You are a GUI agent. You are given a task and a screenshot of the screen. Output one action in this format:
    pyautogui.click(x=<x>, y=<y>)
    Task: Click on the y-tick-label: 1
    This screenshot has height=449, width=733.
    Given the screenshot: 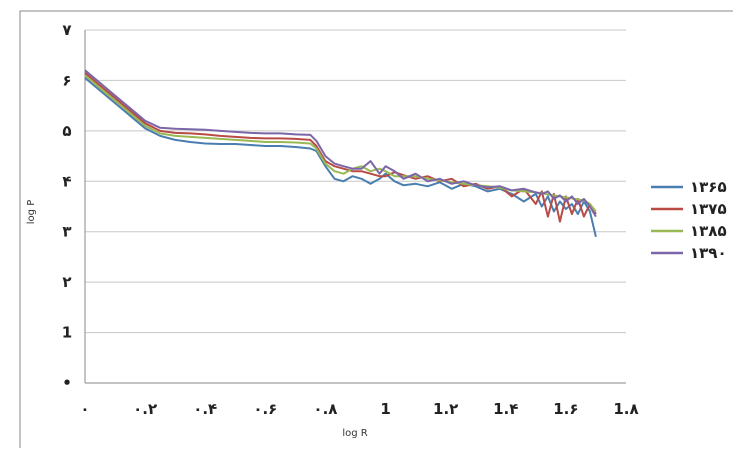 What is the action you would take?
    pyautogui.click(x=67, y=333)
    